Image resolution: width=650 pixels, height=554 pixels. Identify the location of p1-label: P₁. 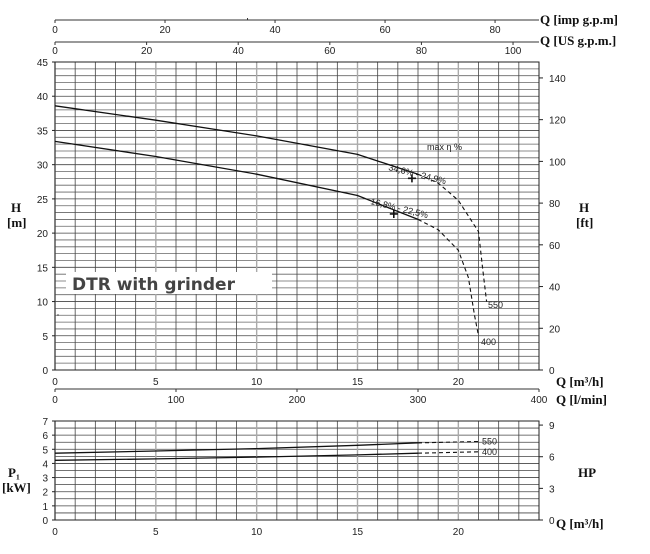
(14, 472).